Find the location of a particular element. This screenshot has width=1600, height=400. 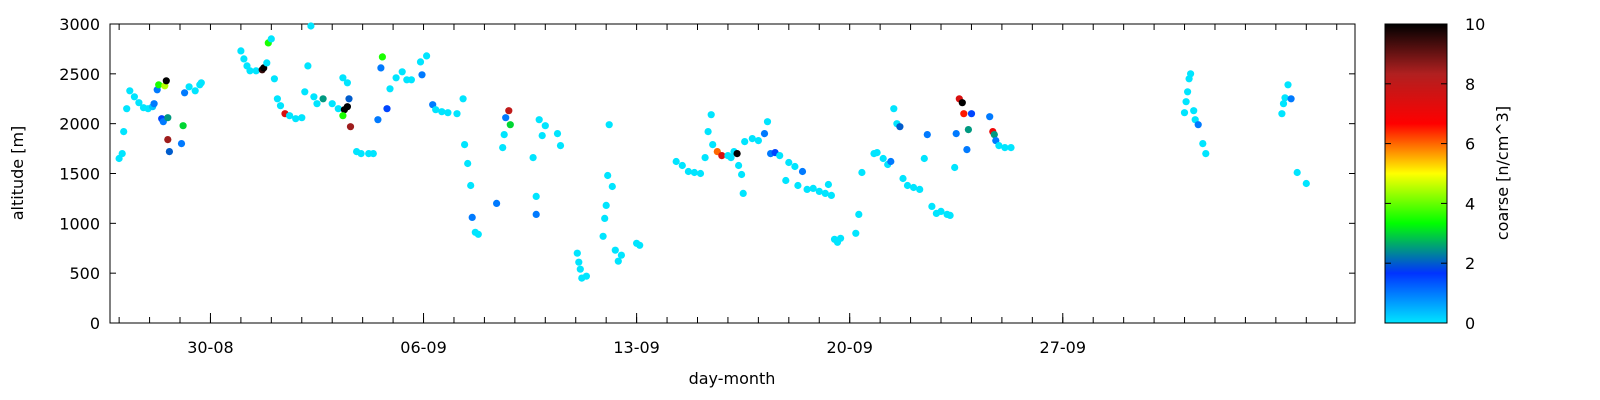

x-axis-label: day-month is located at coordinates (732, 378).